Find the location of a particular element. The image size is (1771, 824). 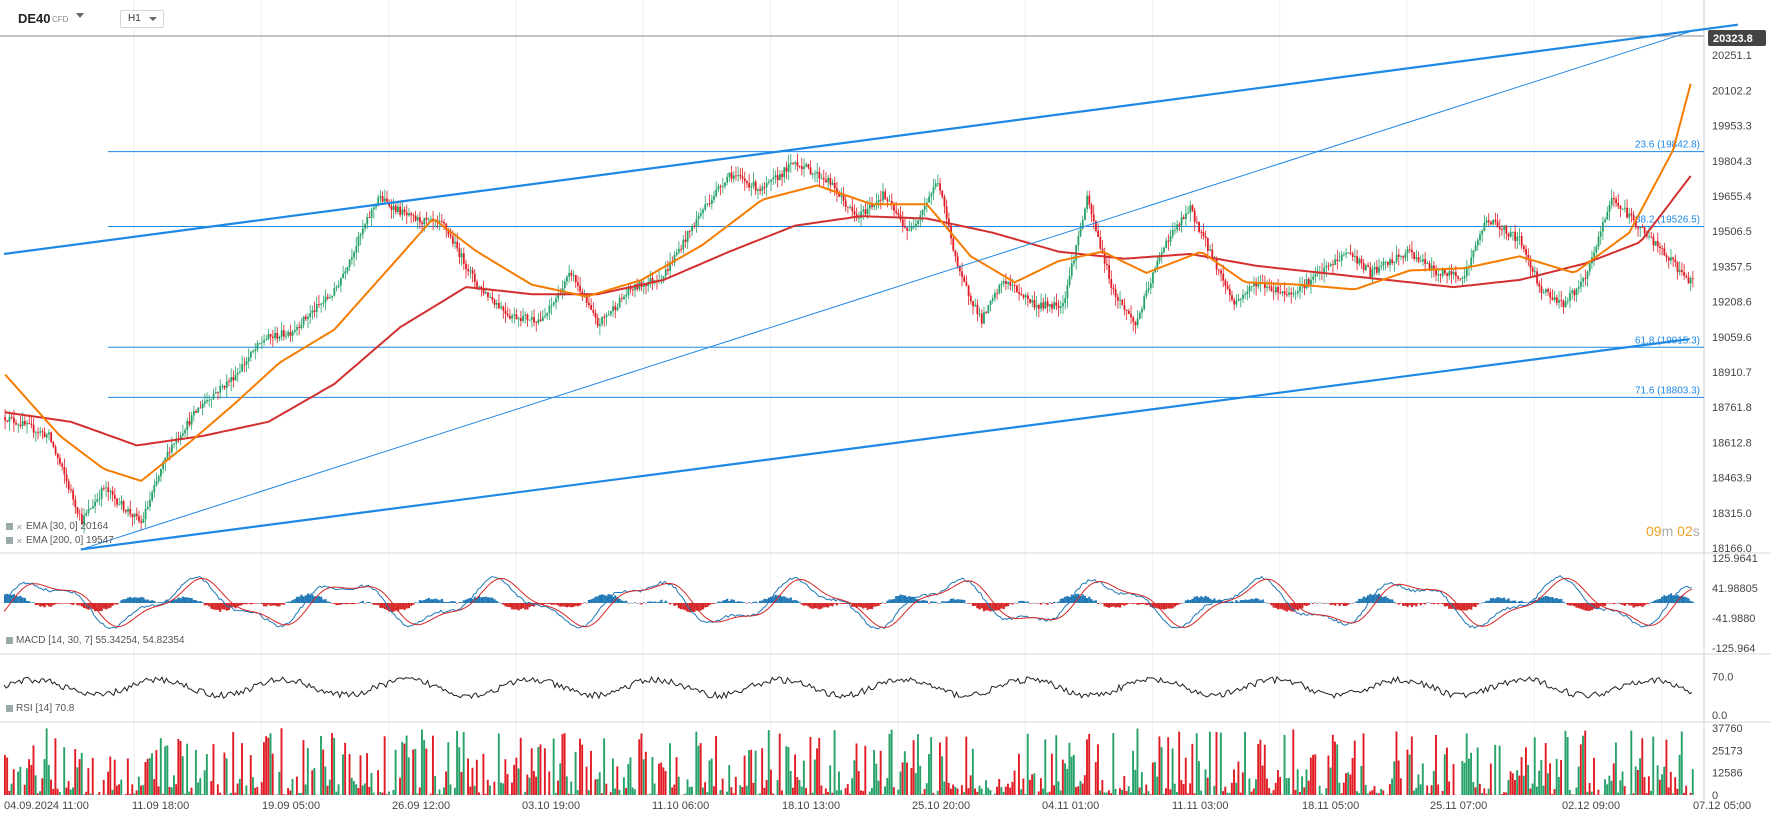

price-tick-label: 19208.6 is located at coordinates (1732, 303).